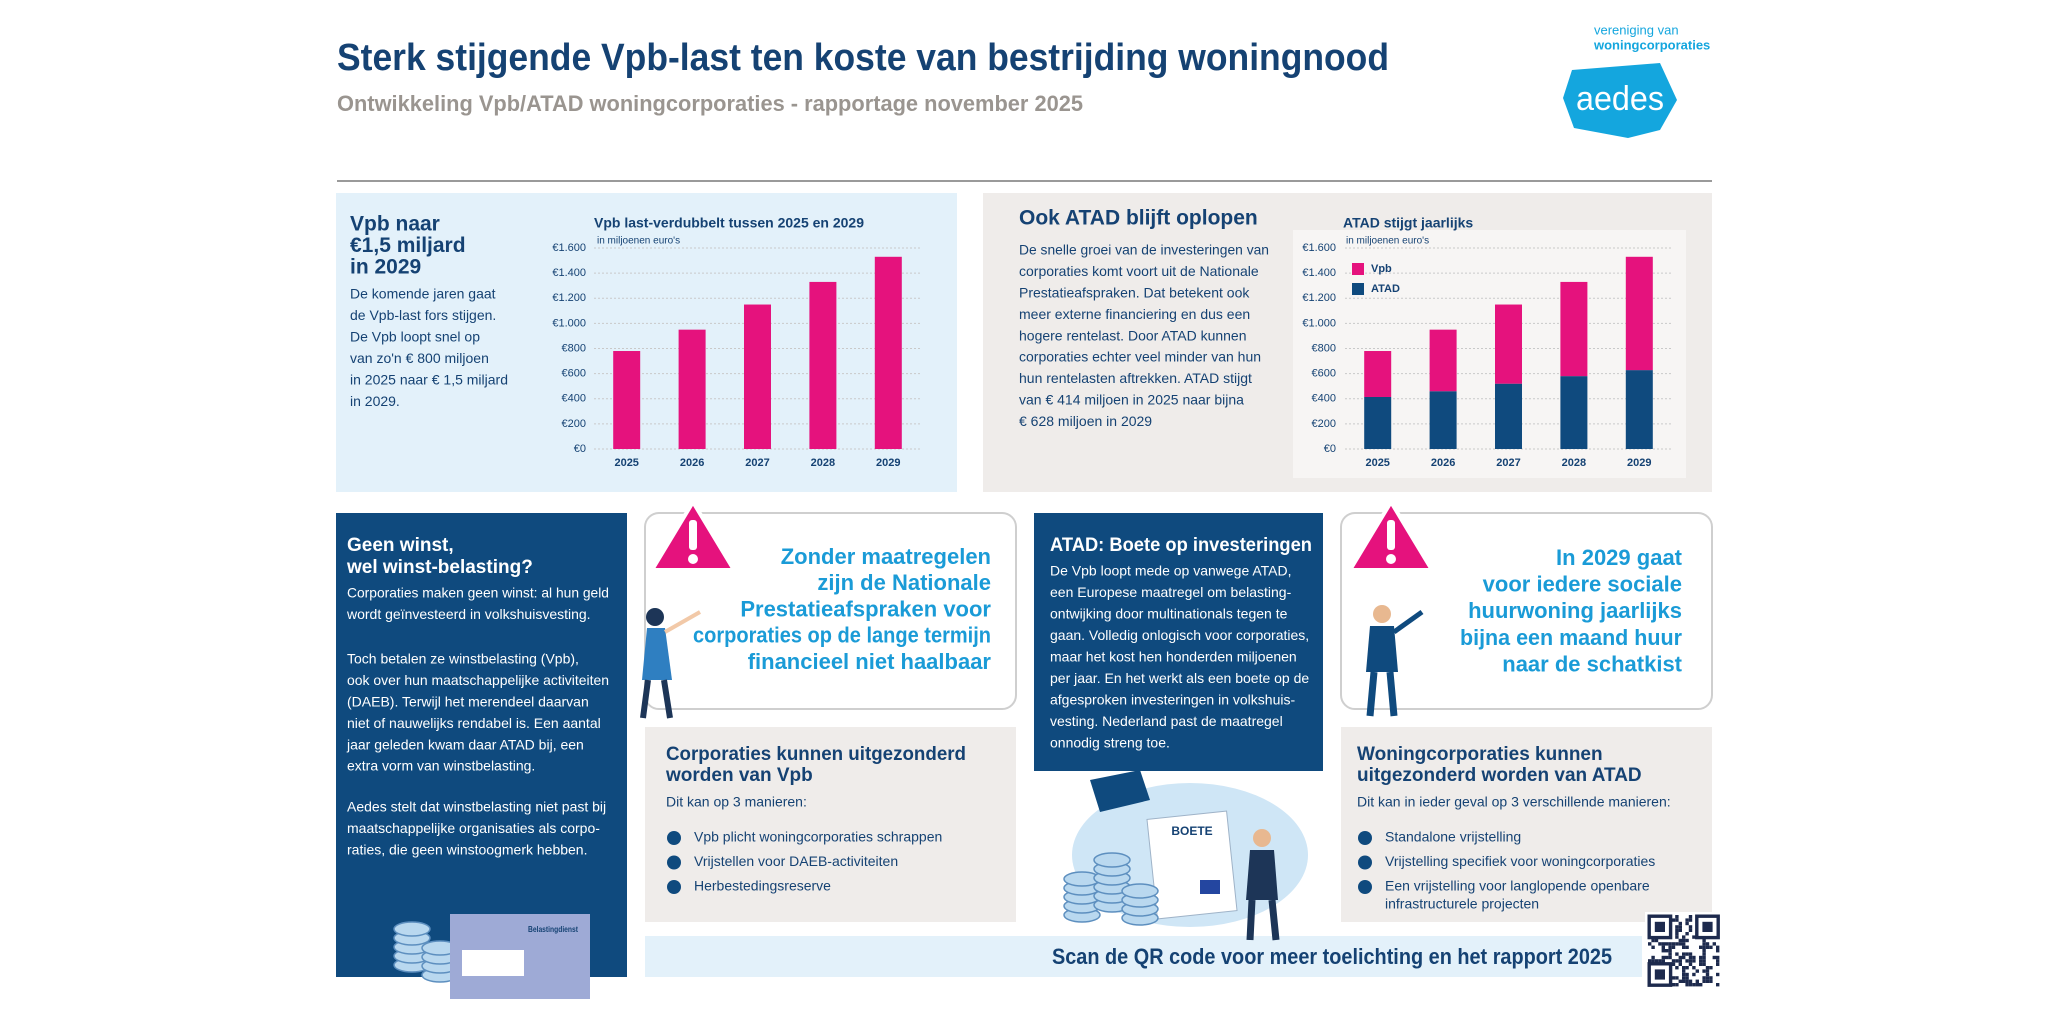  I want to click on y-tick-label: €1.400, so click(569, 273).